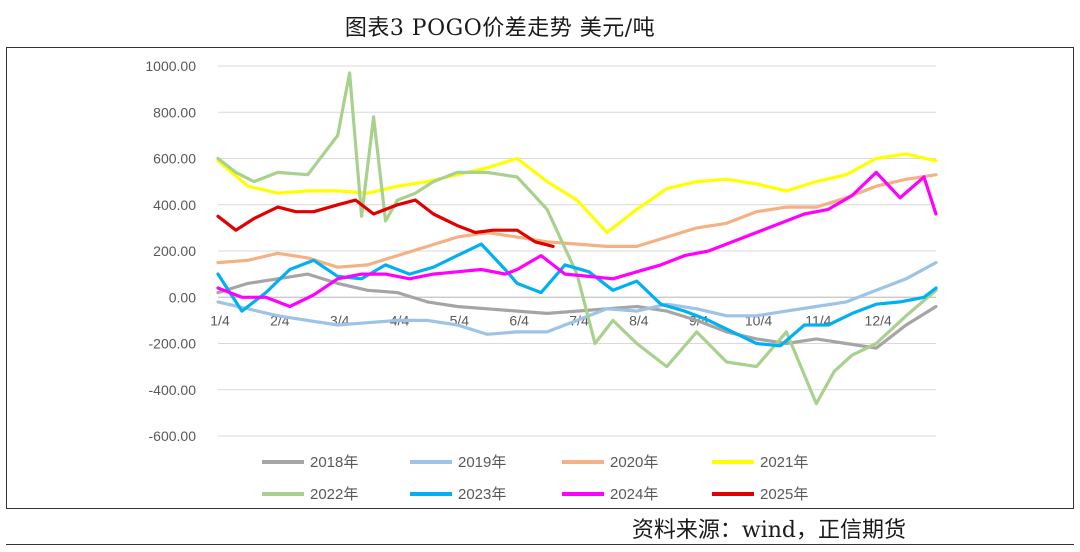  What do you see at coordinates (174, 205) in the screenshot?
I see `y-tick-label: 400.00` at bounding box center [174, 205].